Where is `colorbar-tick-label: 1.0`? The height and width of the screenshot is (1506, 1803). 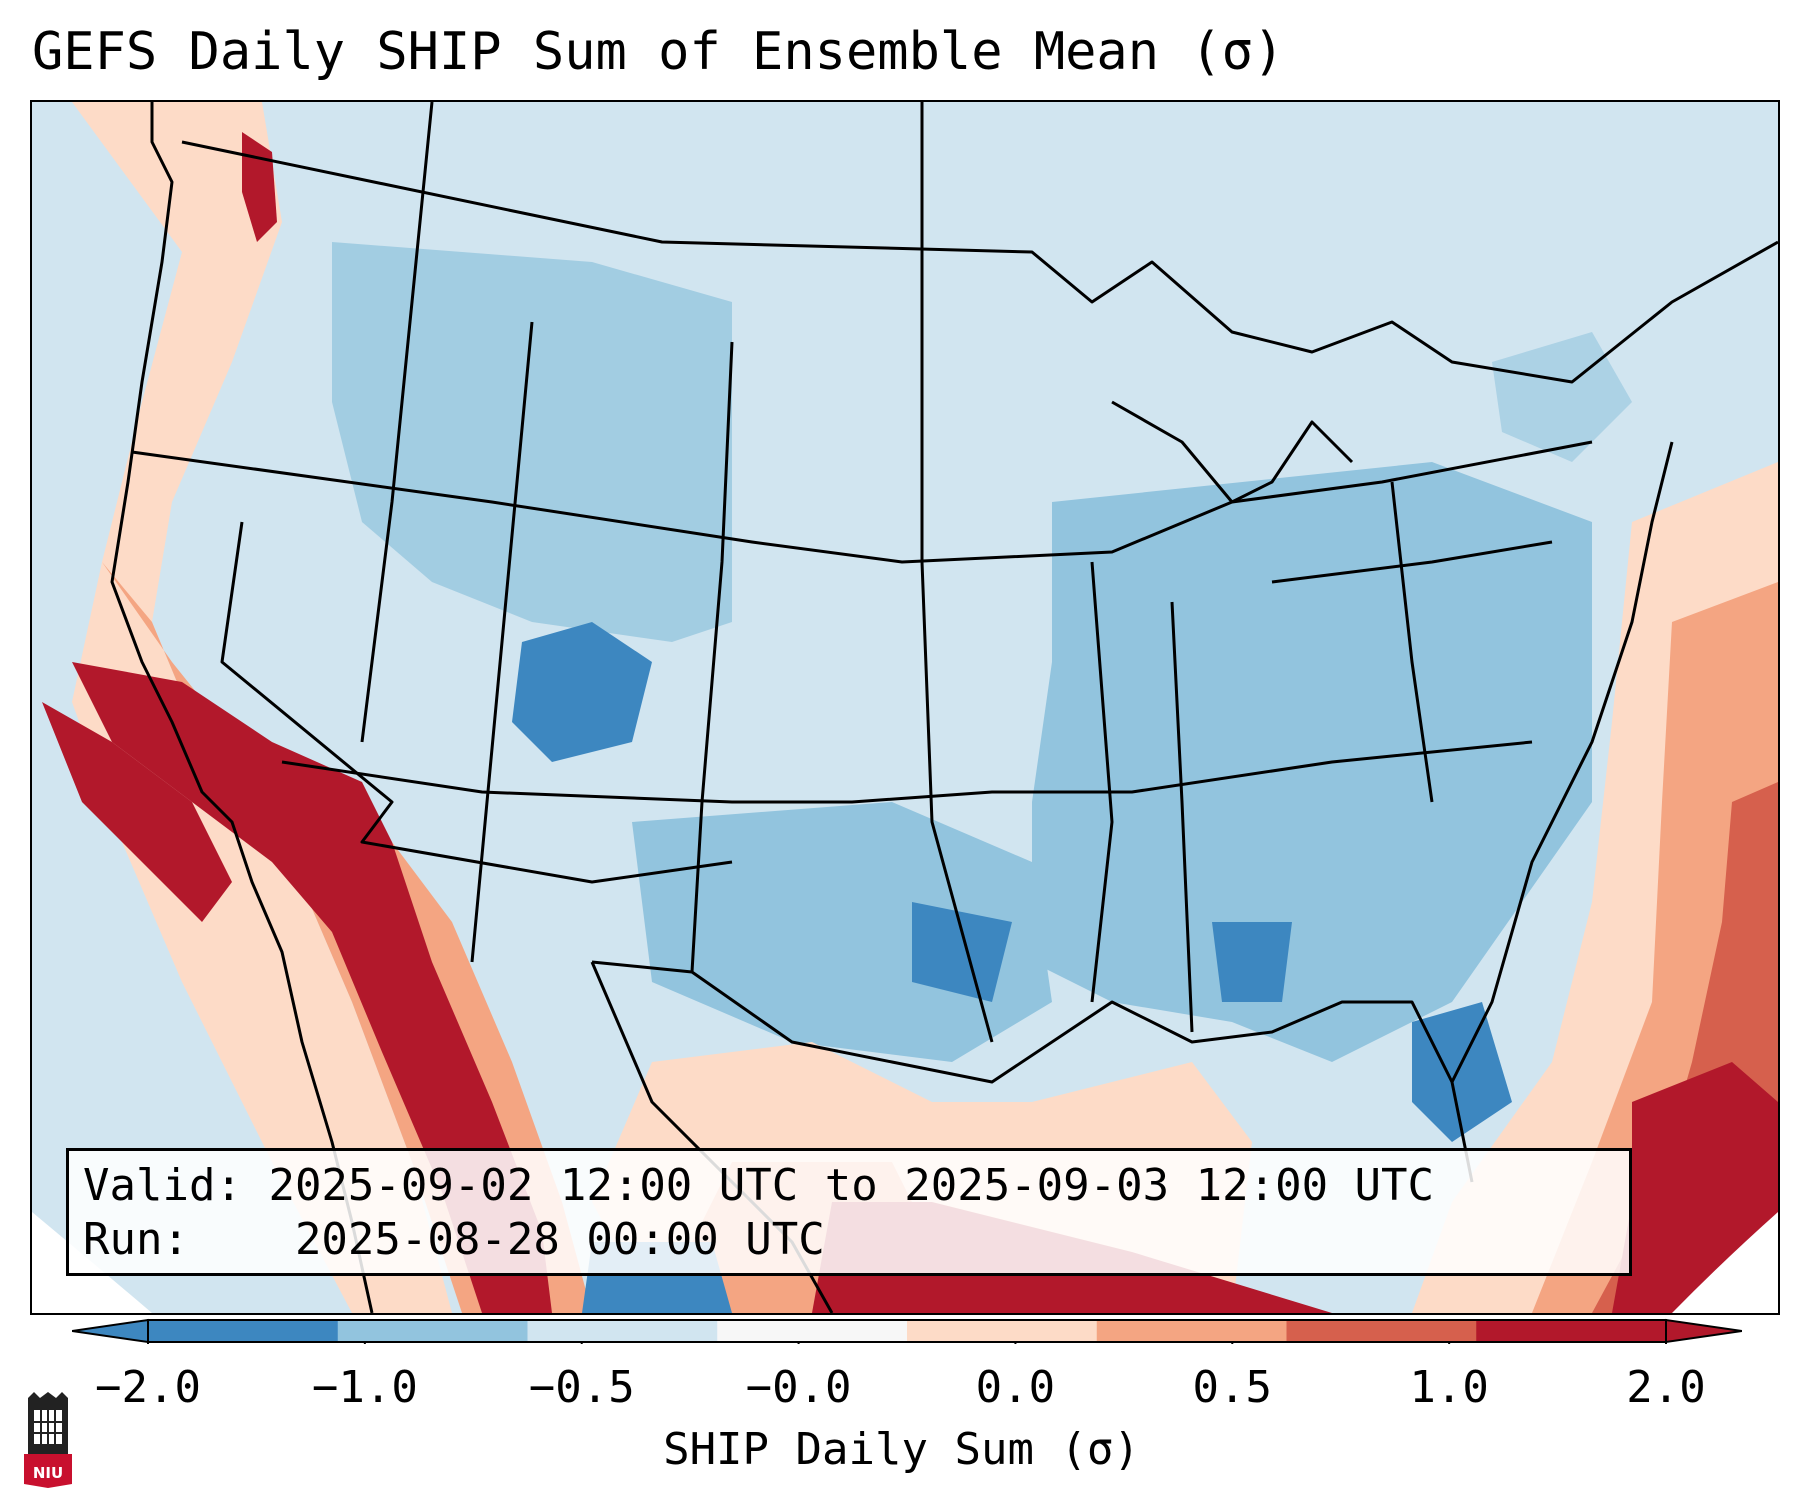
colorbar-tick-label: 1.0 is located at coordinates (1449, 1387).